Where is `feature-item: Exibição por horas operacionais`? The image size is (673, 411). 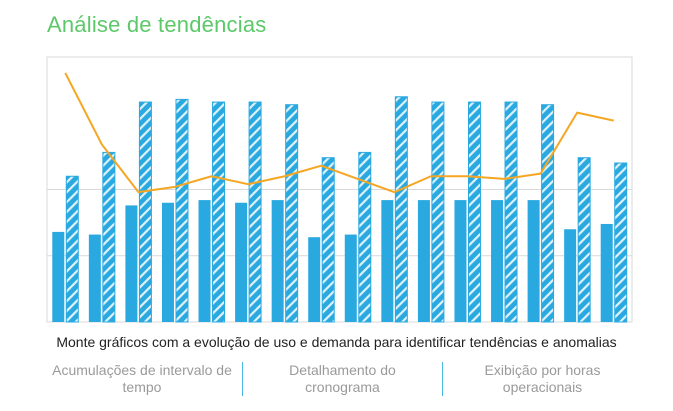 feature-item: Exibição por horas operacionais is located at coordinates (542, 379).